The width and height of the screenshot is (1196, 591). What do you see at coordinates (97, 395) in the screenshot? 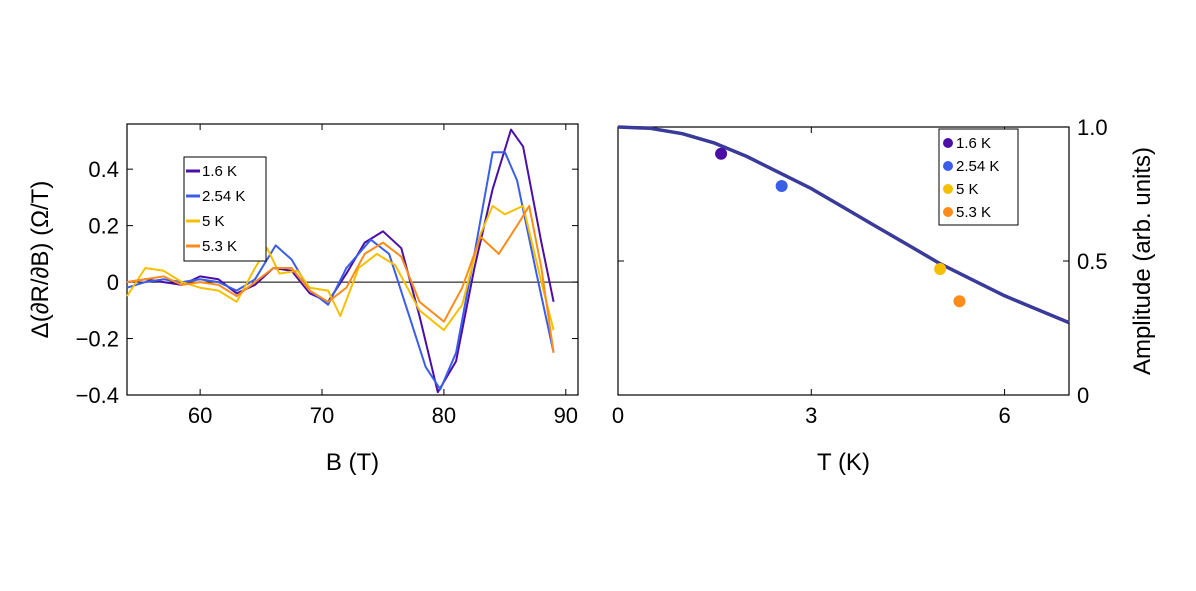
I see `y-tick-label: −0.4` at bounding box center [97, 395].